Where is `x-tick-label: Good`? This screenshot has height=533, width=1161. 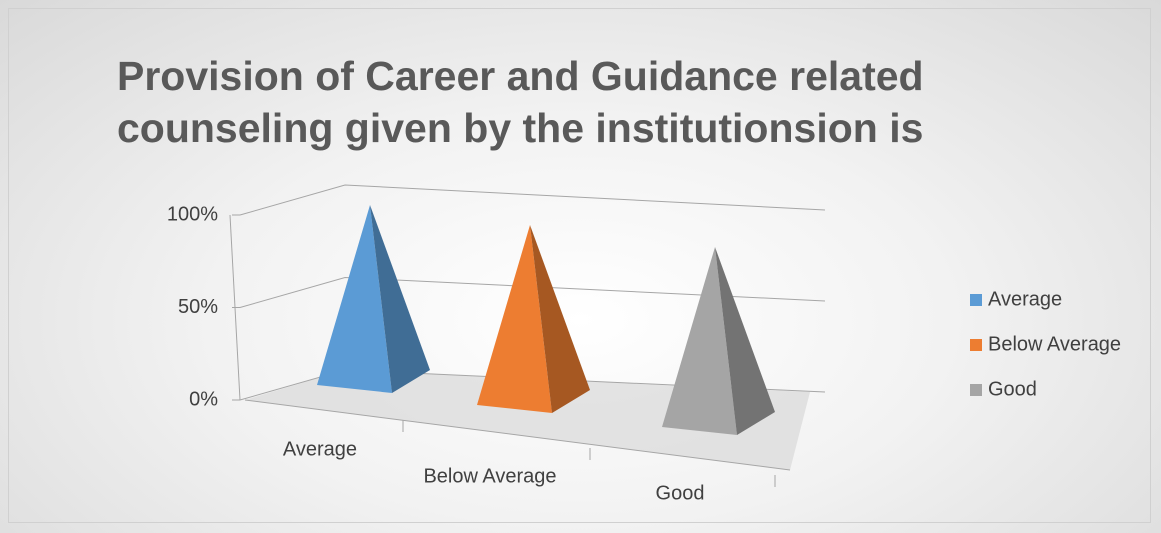 x-tick-label: Good is located at coordinates (680, 493).